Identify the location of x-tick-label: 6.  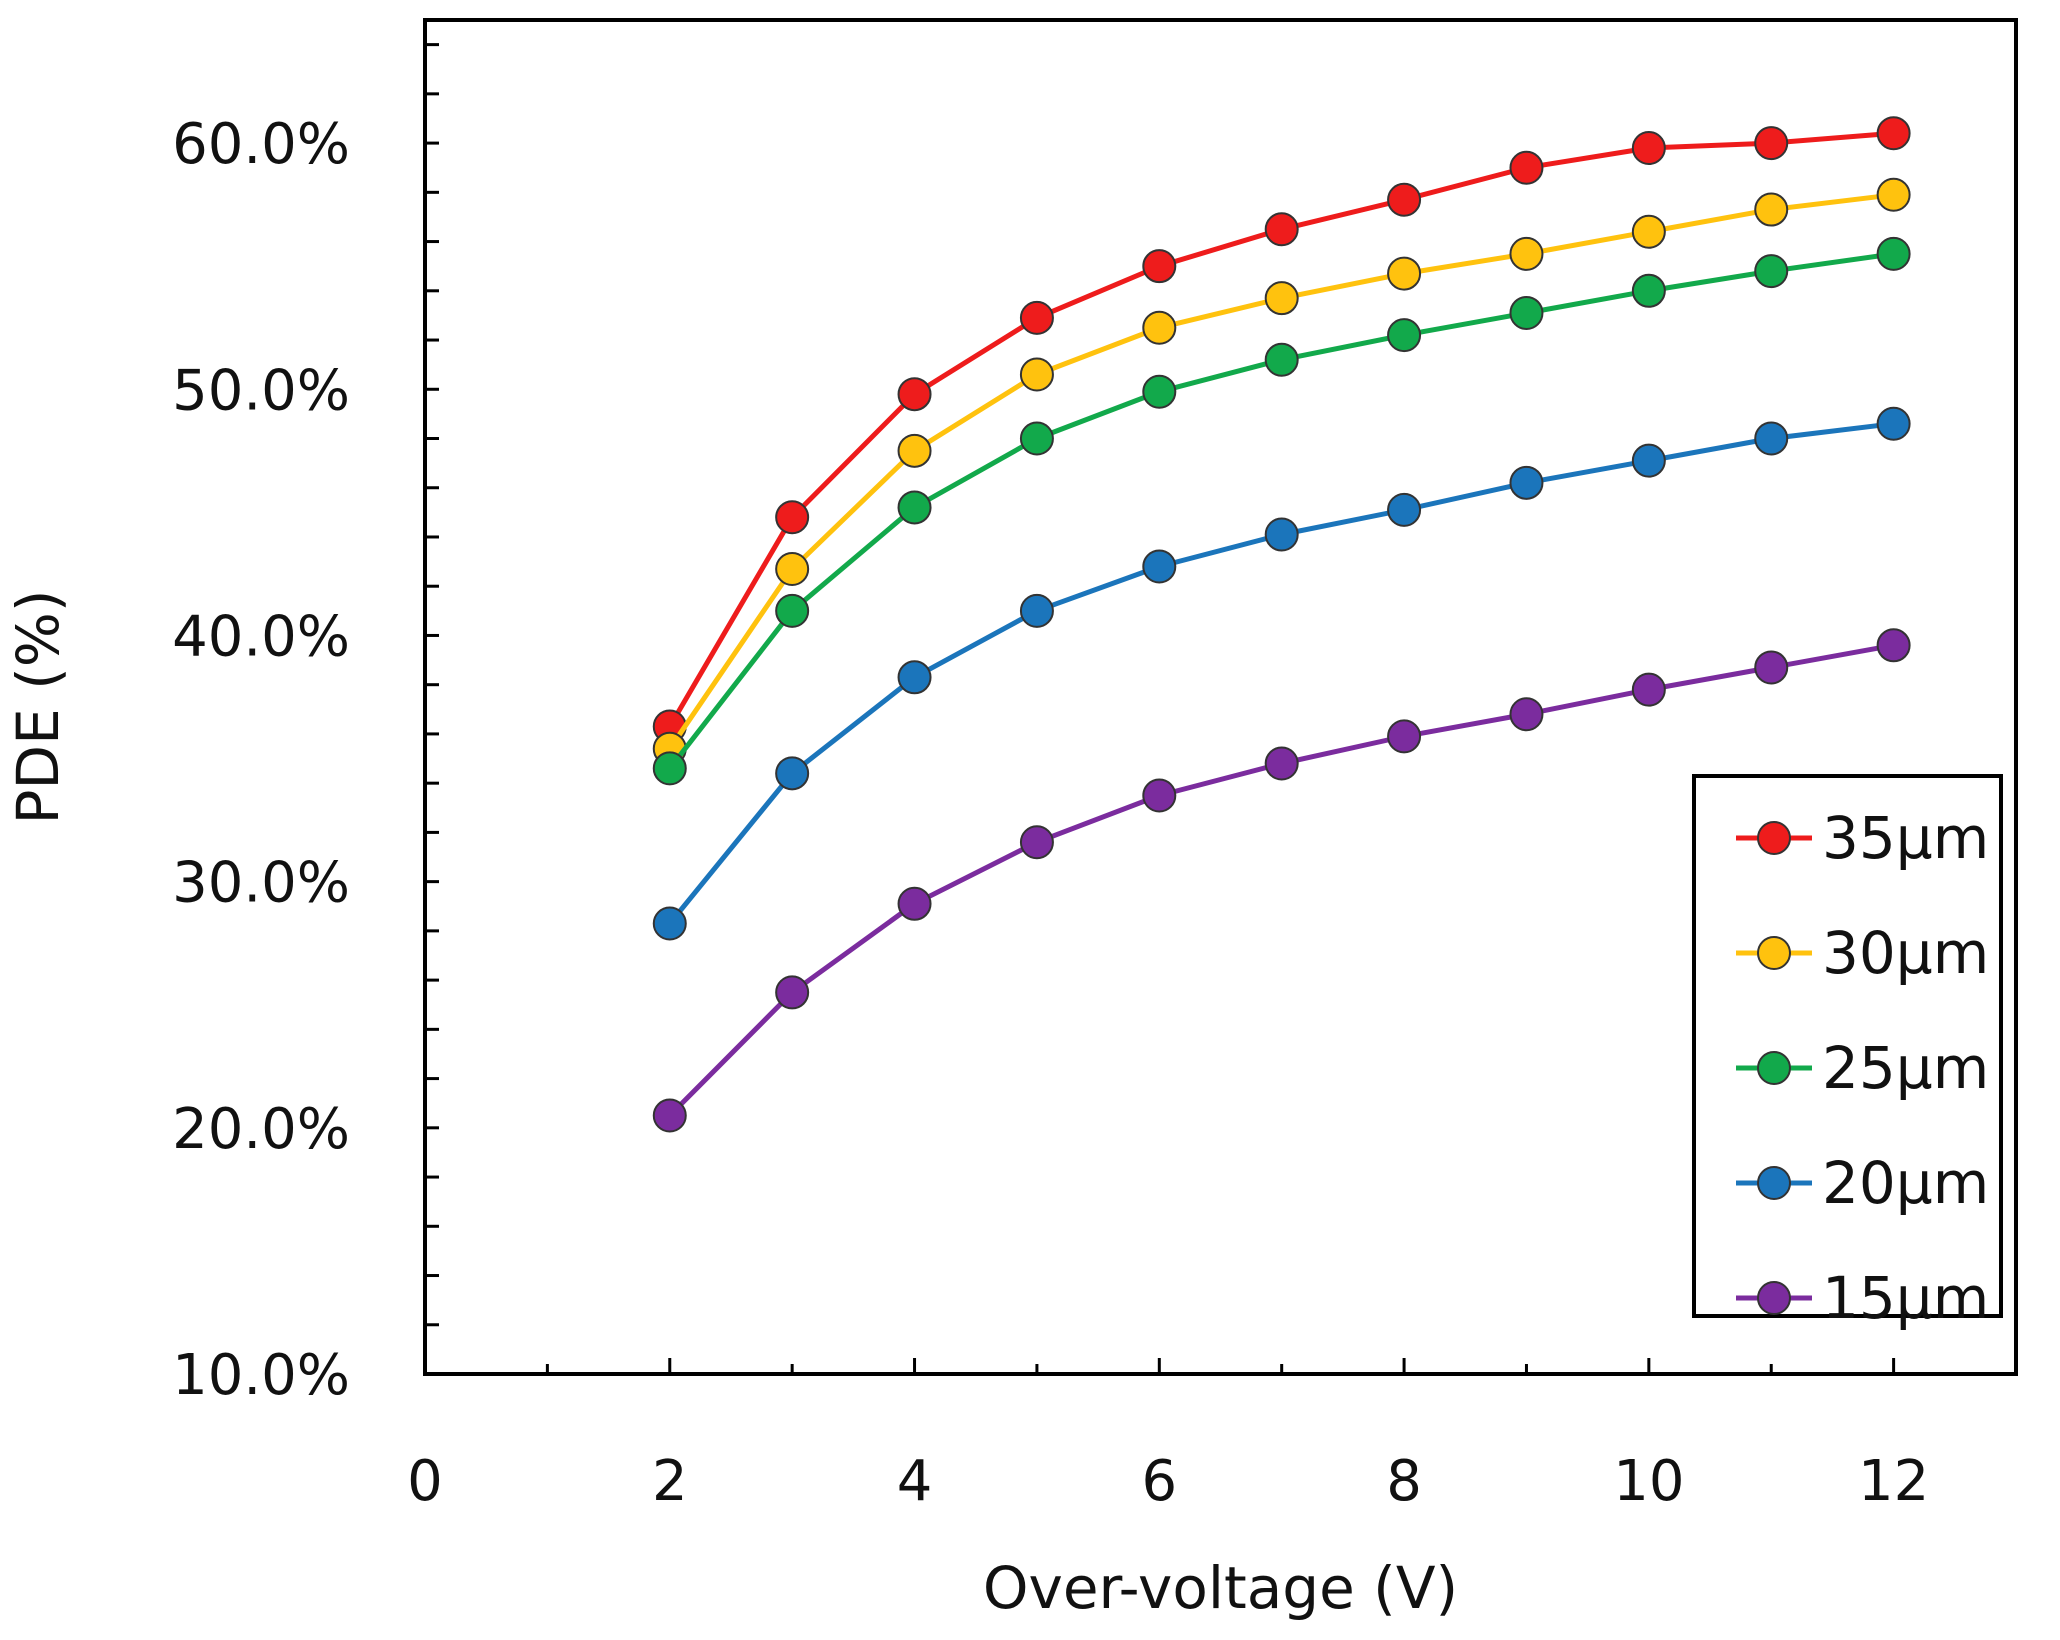
(1159, 1481).